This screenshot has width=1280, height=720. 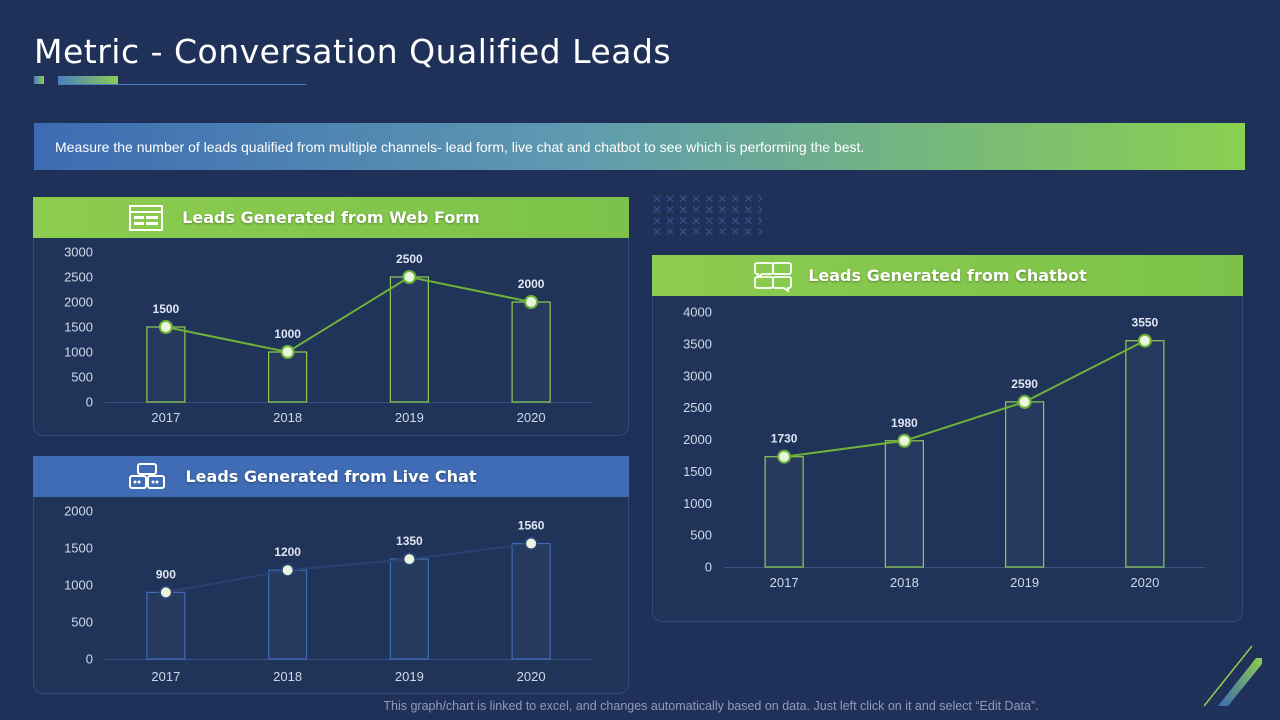 I want to click on web-form-icon, so click(x=146, y=220).